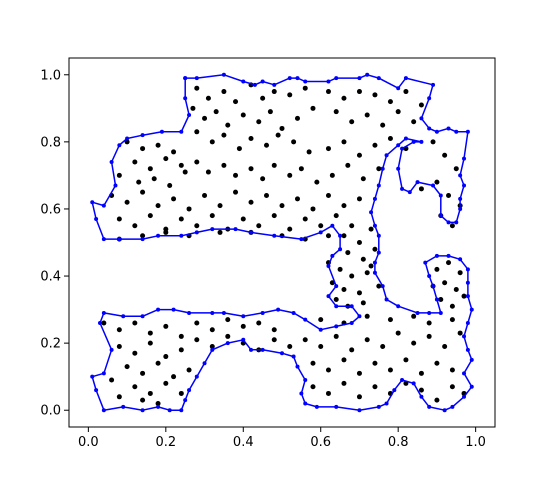 The image size is (550, 480). What do you see at coordinates (50, 277) in the screenshot?
I see `y-tick-label: 0.4` at bounding box center [50, 277].